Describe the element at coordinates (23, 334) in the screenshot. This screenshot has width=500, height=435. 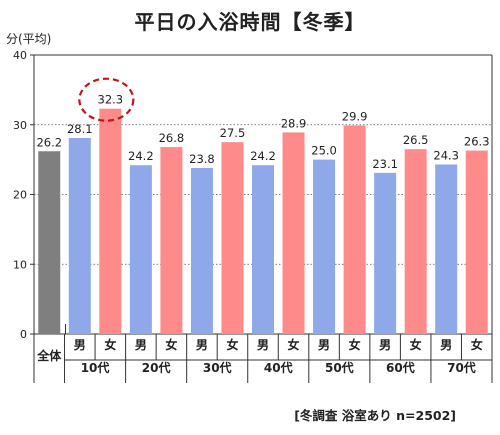
I see `y-tick-label: 0` at that location.